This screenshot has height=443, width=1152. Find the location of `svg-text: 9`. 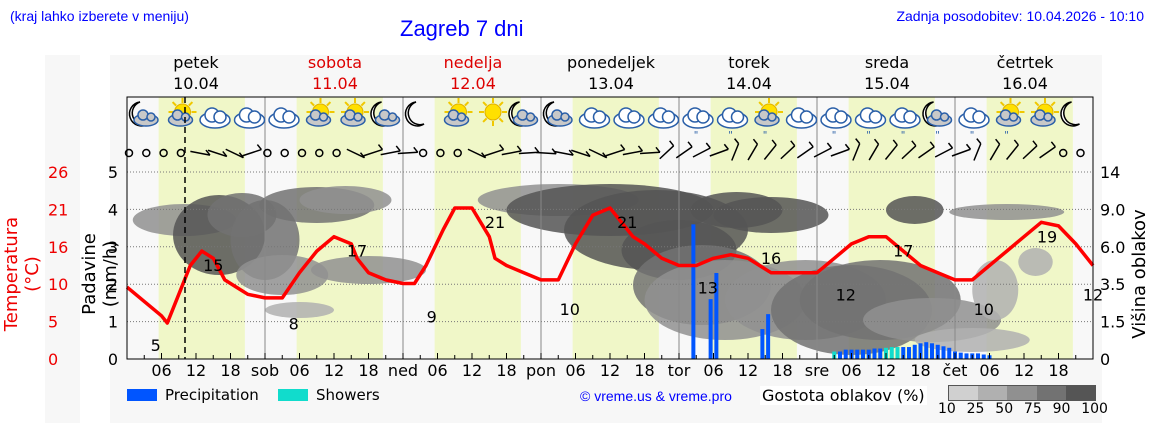

svg-text: 9 is located at coordinates (432, 316).